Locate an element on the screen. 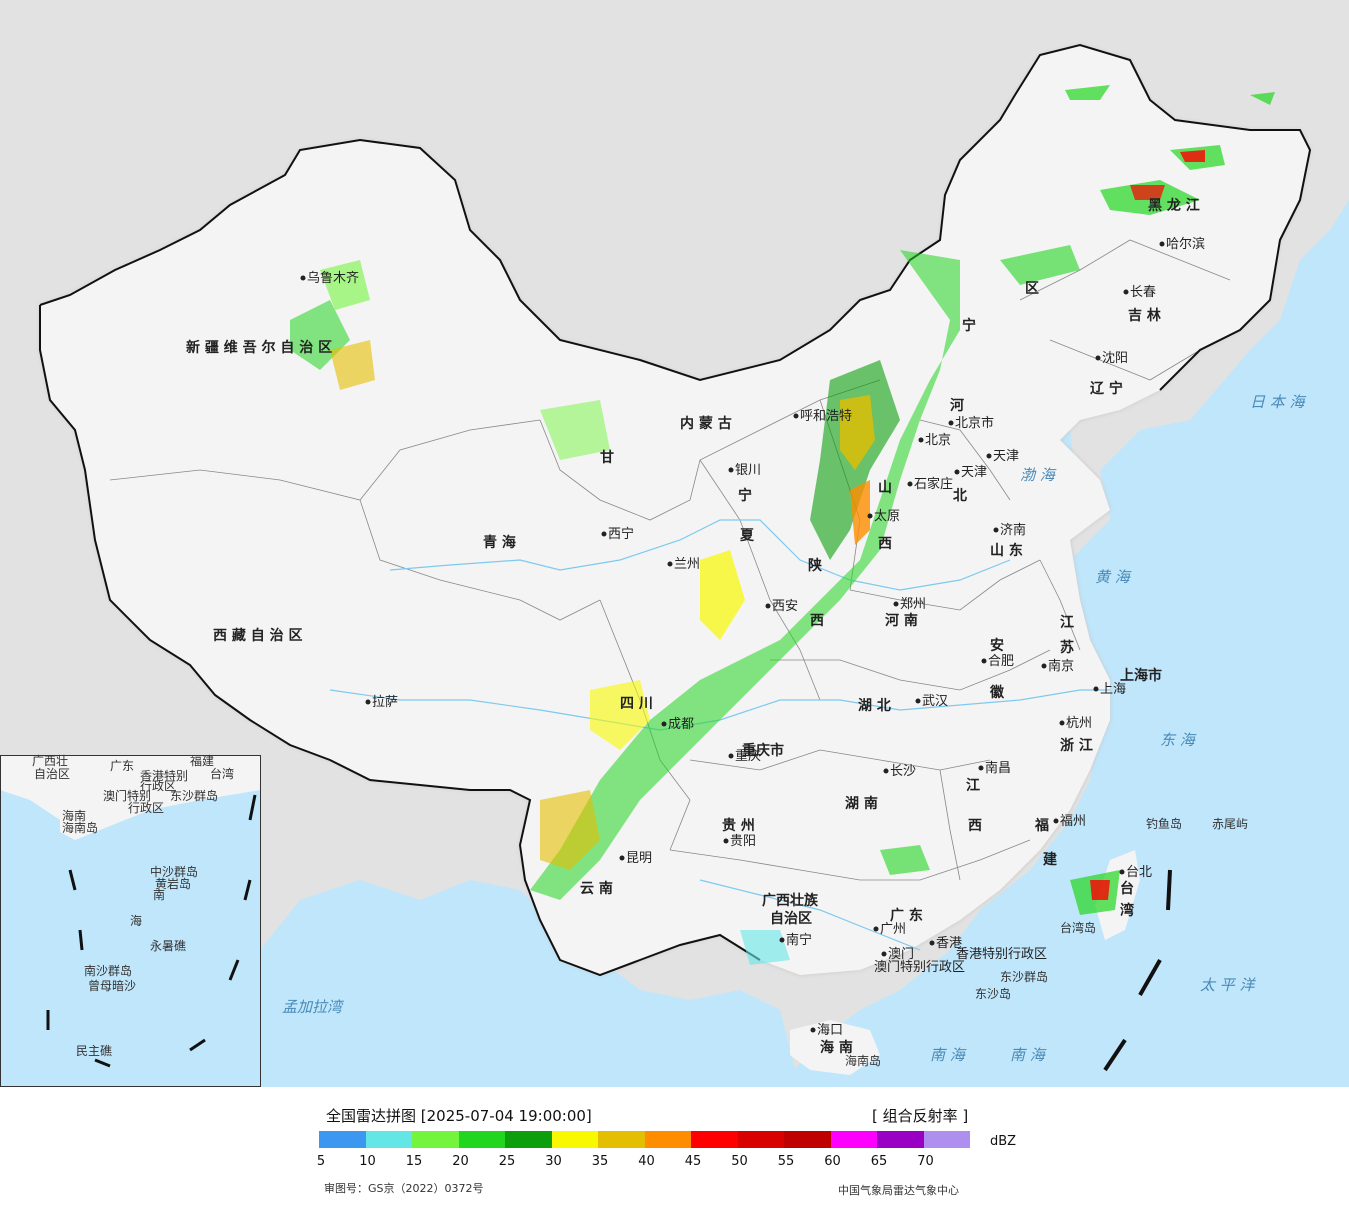 The width and height of the screenshot is (1349, 1208). tick-label: 10 is located at coordinates (367, 1161).